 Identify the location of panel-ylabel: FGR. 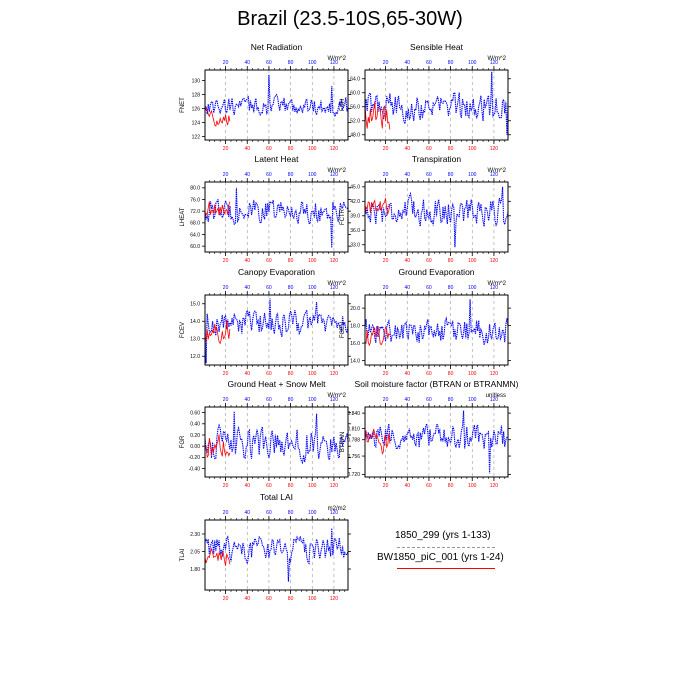
(183, 441).